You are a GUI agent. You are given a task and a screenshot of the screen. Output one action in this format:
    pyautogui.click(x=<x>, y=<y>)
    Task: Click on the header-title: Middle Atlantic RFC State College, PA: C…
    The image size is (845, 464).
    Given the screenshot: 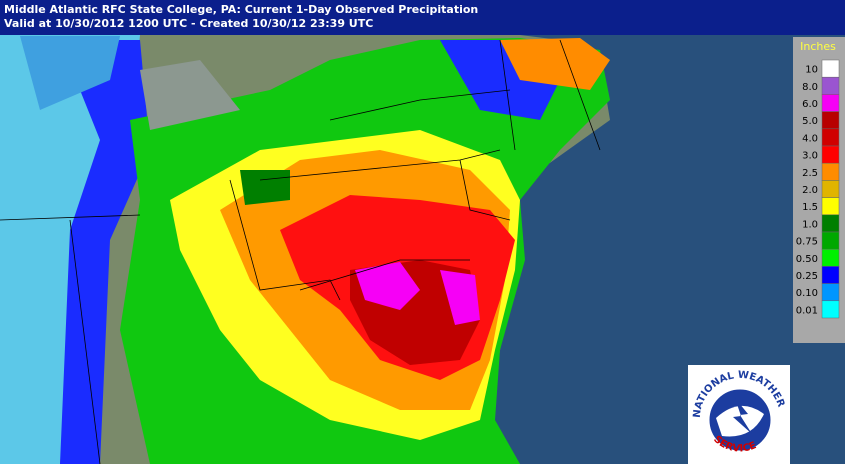 What is the action you would take?
    pyautogui.click(x=241, y=9)
    